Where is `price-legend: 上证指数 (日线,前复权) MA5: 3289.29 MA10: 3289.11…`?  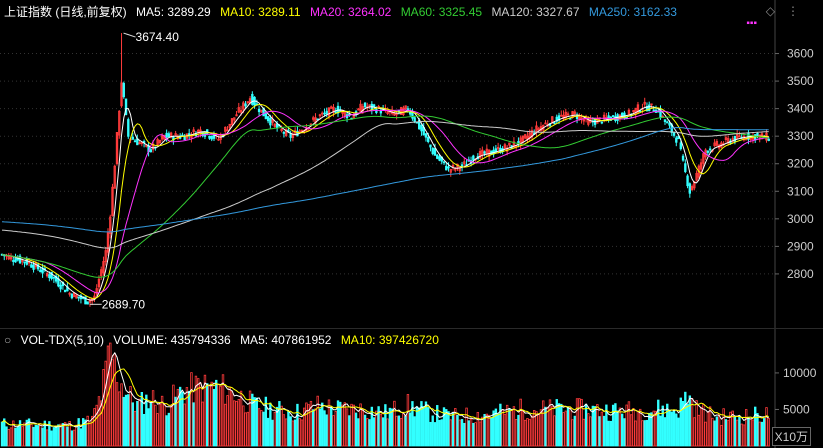 price-legend: 上证指数 (日线,前复权) MA5: 3289.29 MA10: 3289.11… is located at coordinates (343, 11).